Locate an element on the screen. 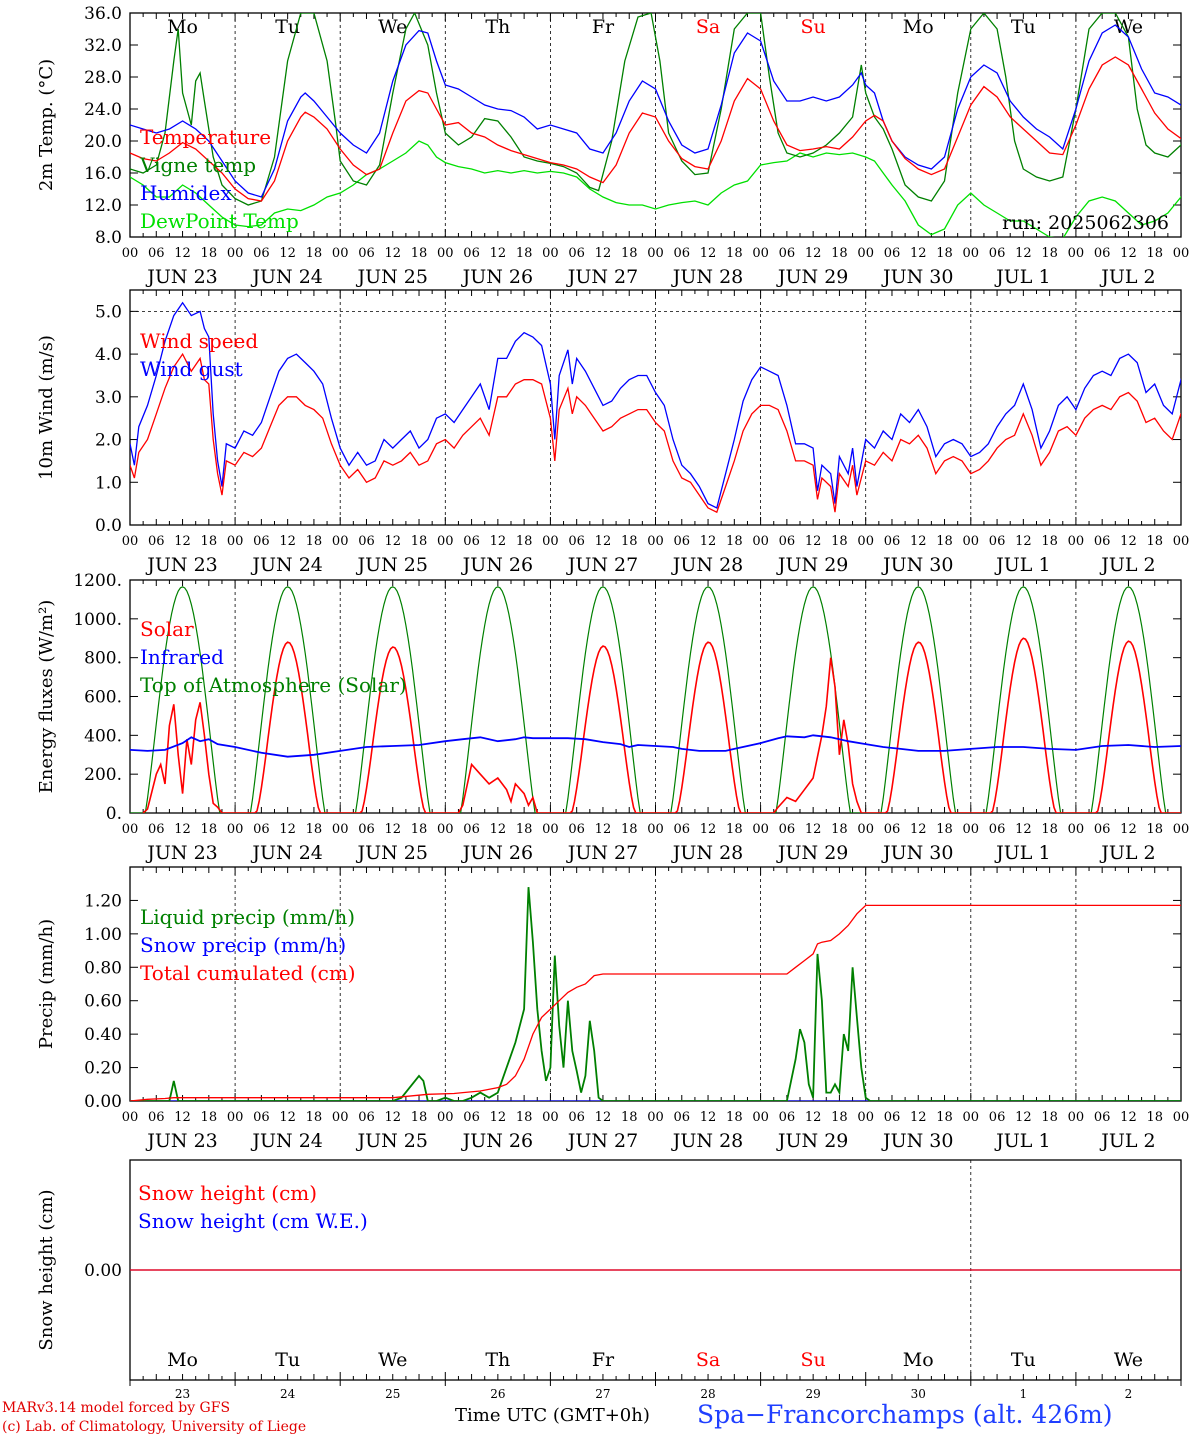 Image resolution: width=1194 pixels, height=1440 pixels. date-label: JUN 30 is located at coordinates (917, 277).